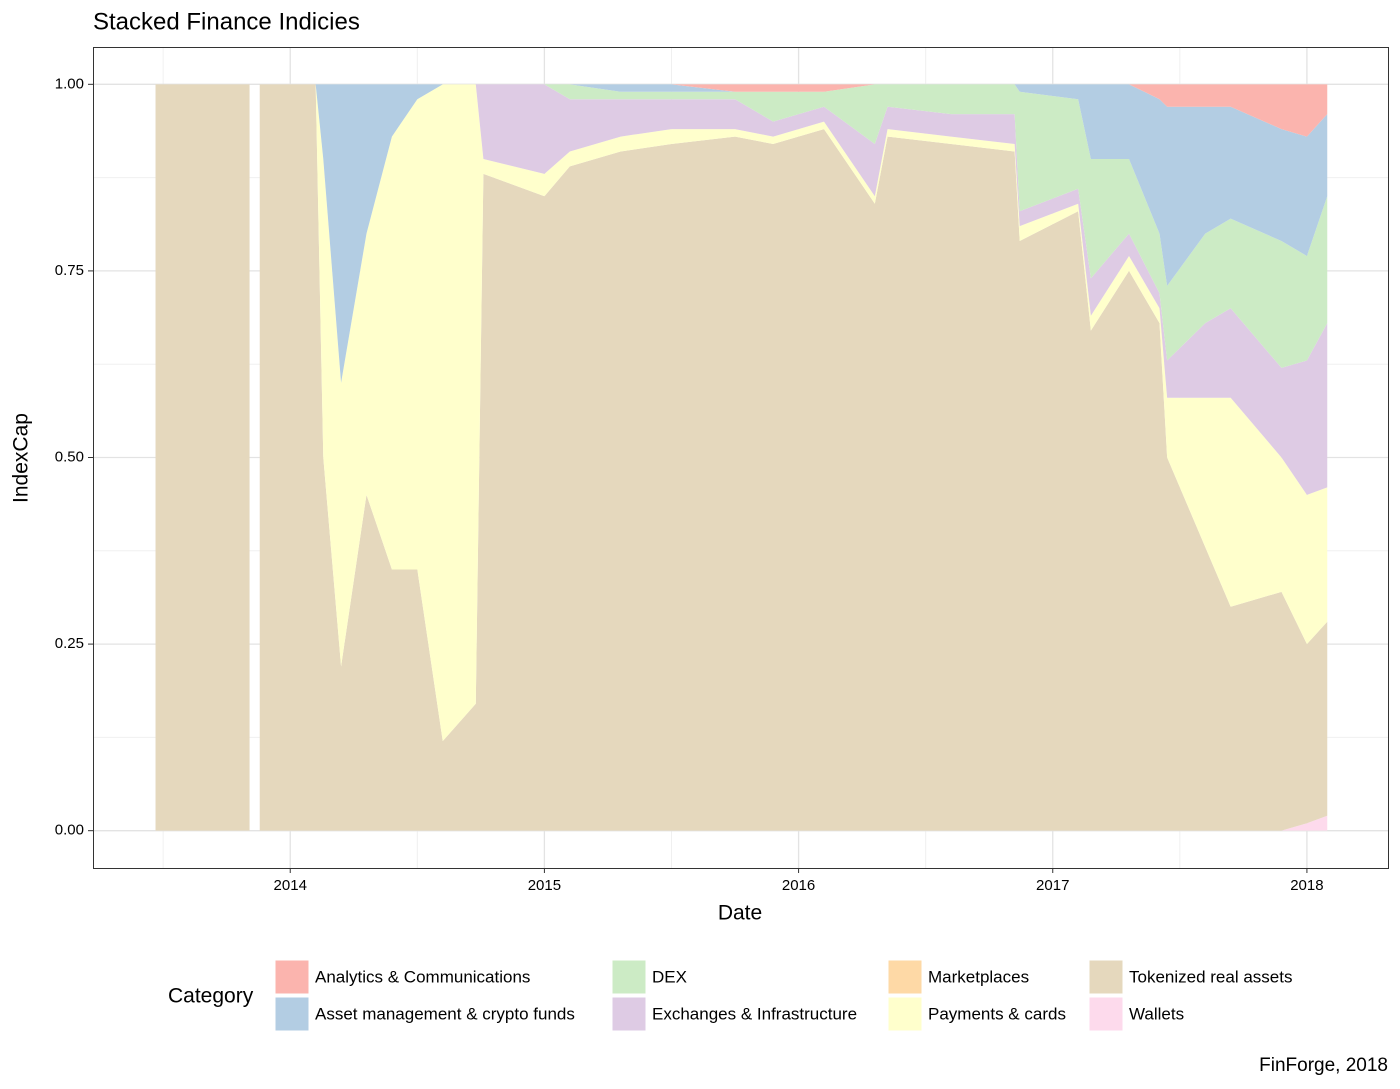  Describe the element at coordinates (978, 976) in the screenshot. I see `legend-label: Marketplaces` at that location.